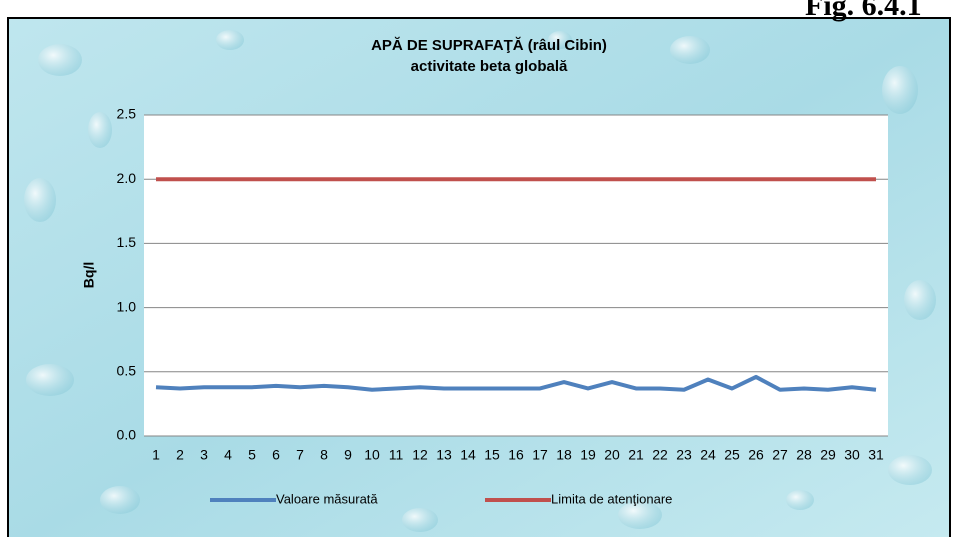  What do you see at coordinates (468, 455) in the screenshot?
I see `x-tick-label: 14` at bounding box center [468, 455].